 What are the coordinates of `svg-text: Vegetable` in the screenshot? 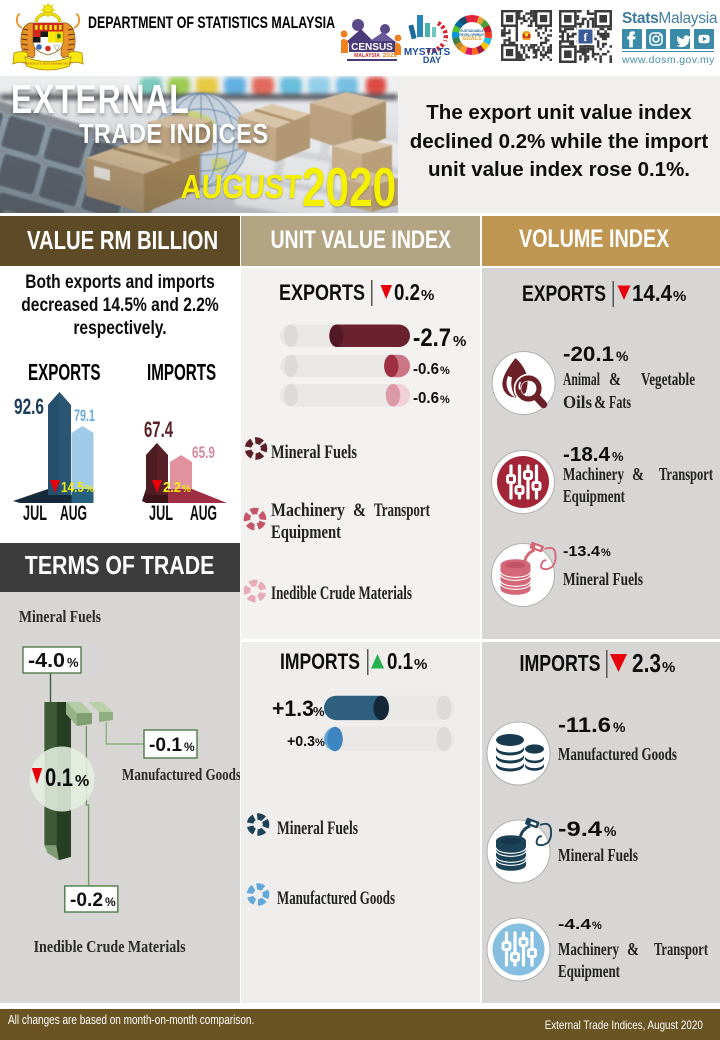 It's located at (668, 379).